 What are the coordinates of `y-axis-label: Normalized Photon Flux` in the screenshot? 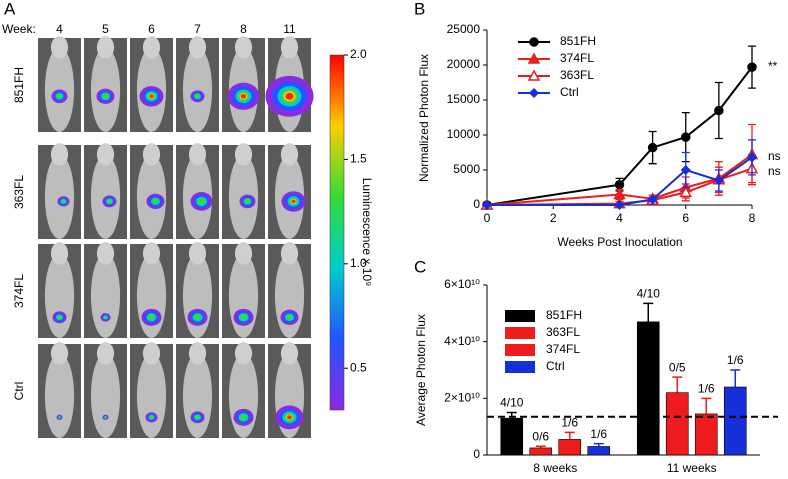 It's located at (424, 118).